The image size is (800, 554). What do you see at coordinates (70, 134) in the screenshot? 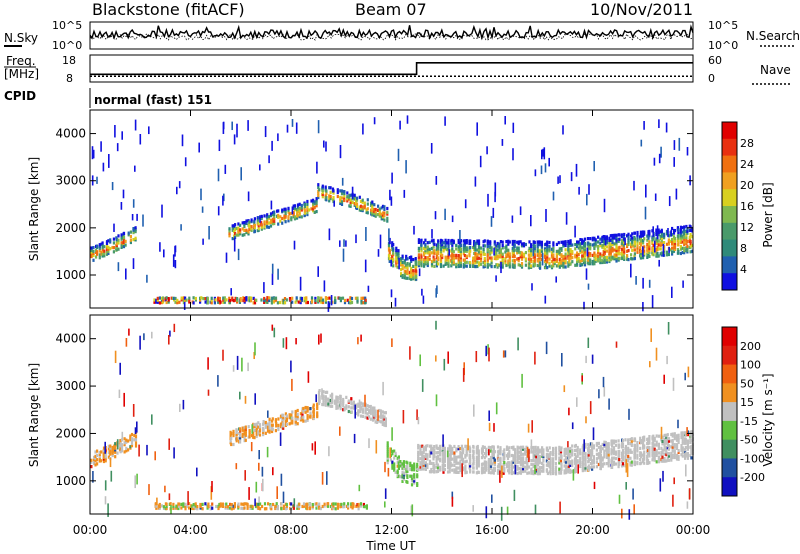
I see `ytick-label: 4000` at bounding box center [70, 134].